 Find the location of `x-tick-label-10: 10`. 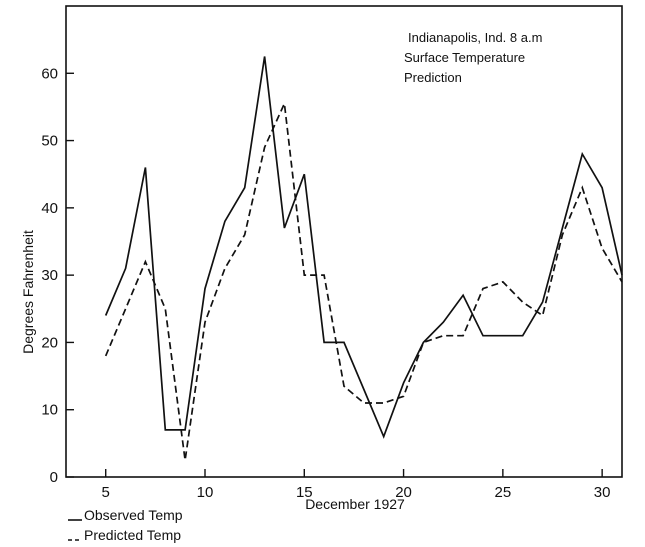

x-tick-label-10: 10 is located at coordinates (205, 492).